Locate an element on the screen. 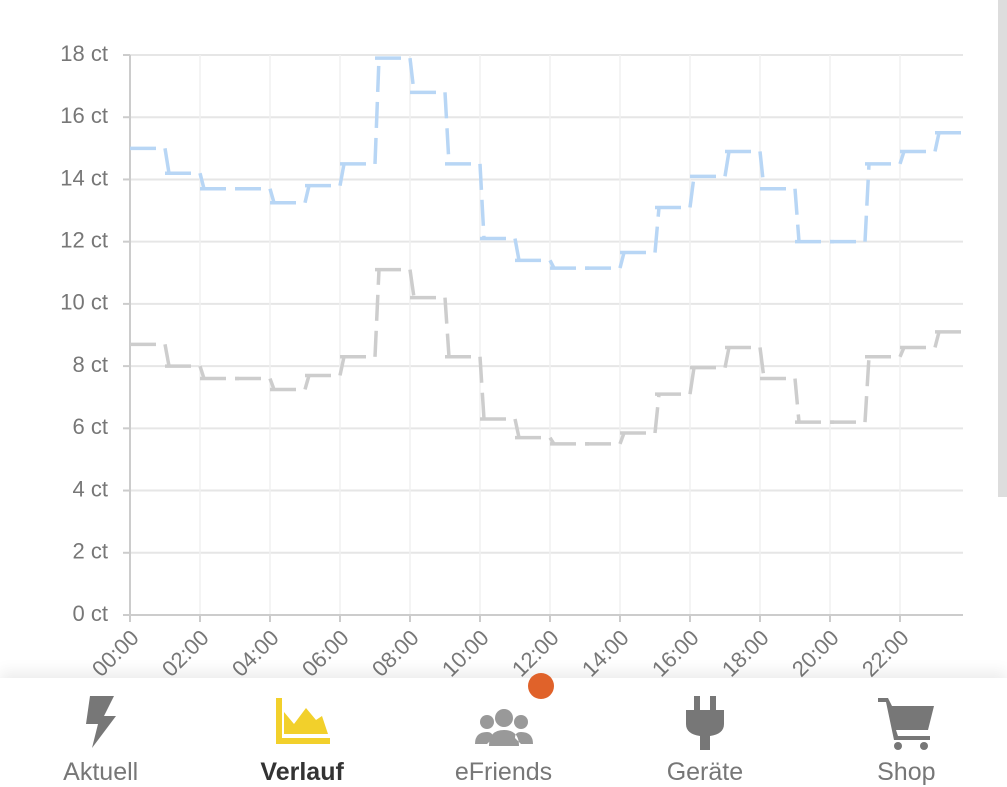 This screenshot has height=787, width=1007. x-tick-label: 04:00 is located at coordinates (255, 652).